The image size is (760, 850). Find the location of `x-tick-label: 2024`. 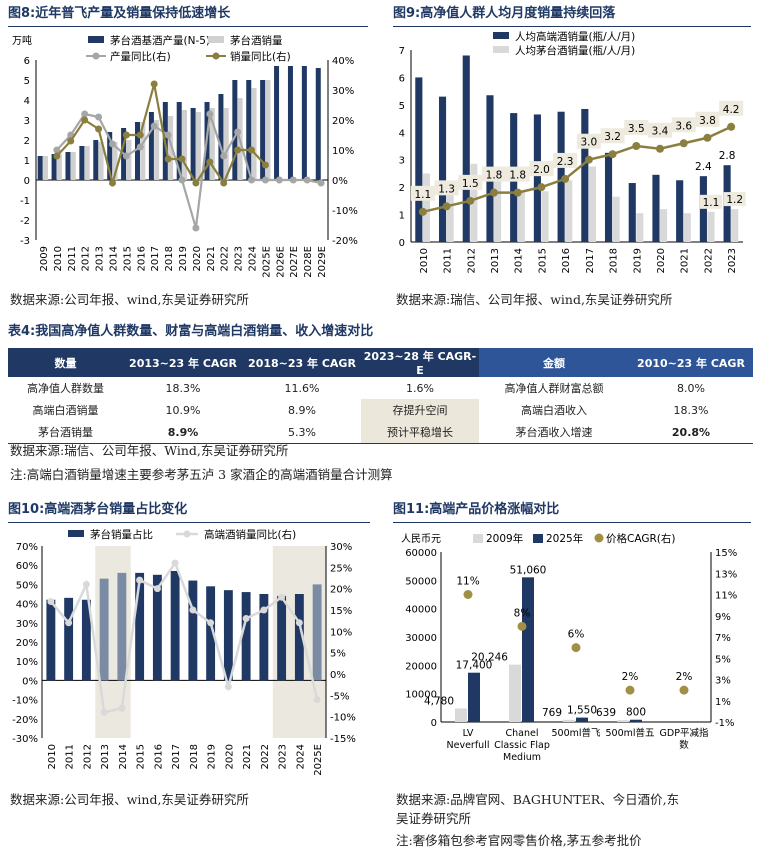

x-tick-label: 2024 is located at coordinates (253, 258).